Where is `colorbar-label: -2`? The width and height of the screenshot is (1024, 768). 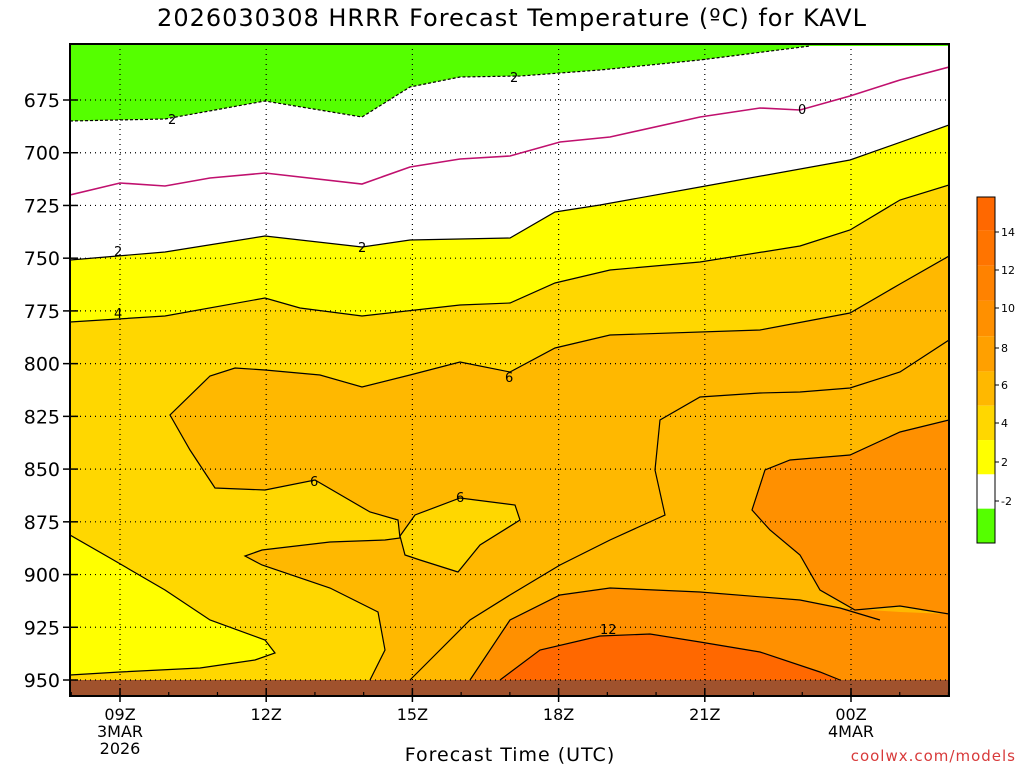
colorbar-label: -2 is located at coordinates (1006, 501).